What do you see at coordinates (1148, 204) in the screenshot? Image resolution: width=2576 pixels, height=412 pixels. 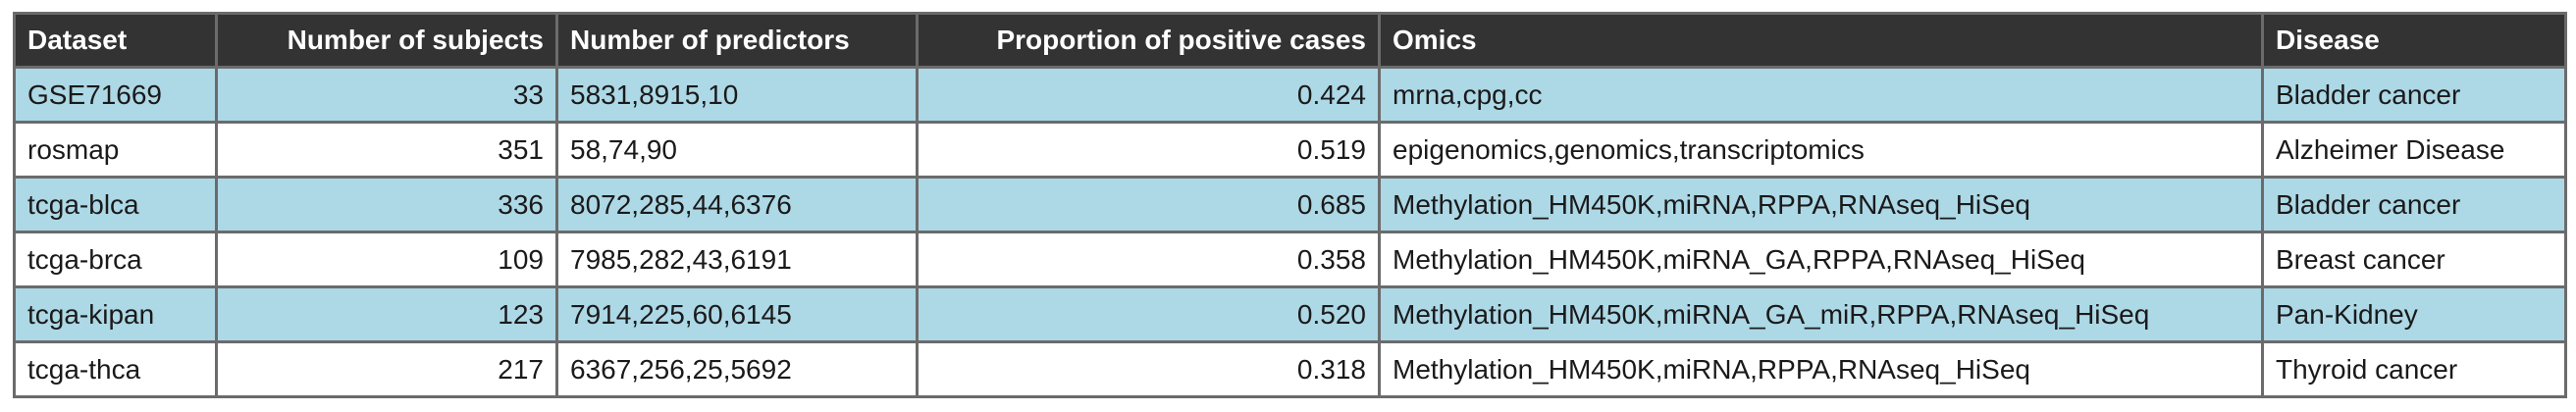 I see `cell-proportion-of-positive-cases: 0.685` at bounding box center [1148, 204].